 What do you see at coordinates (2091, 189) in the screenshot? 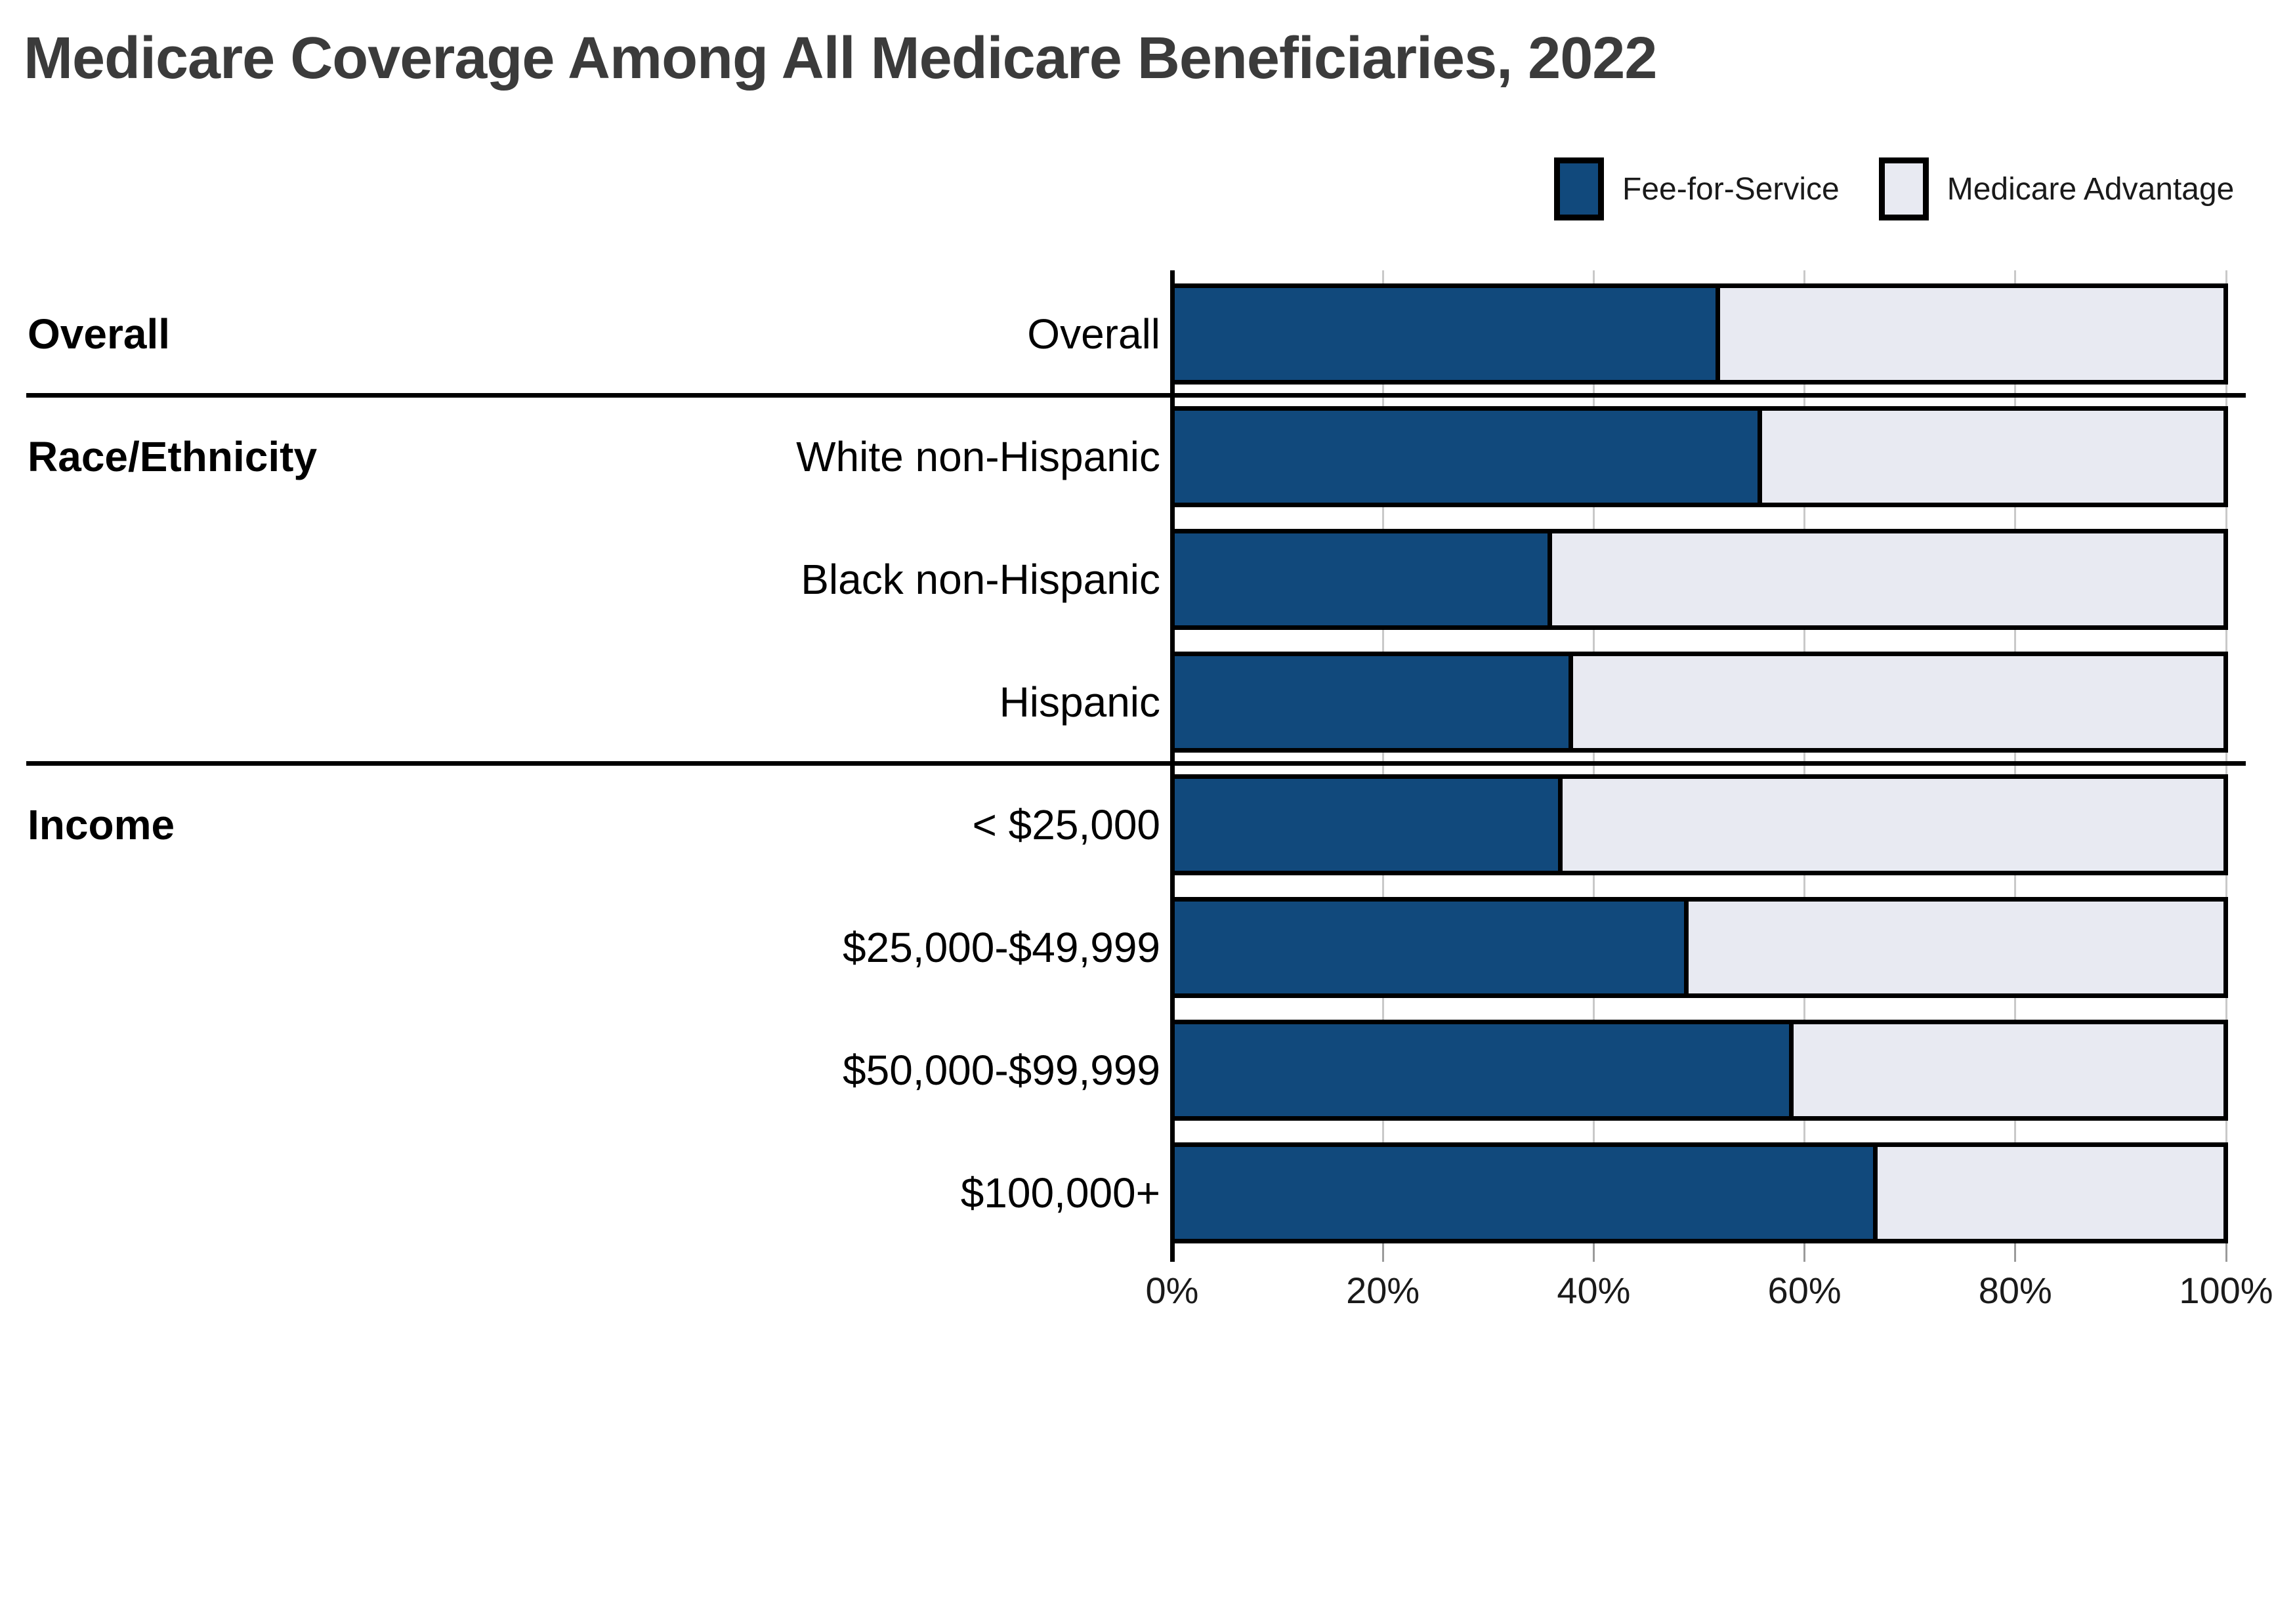
I see `medicare-advantage-legend-label: Medicare Advantage` at bounding box center [2091, 189].